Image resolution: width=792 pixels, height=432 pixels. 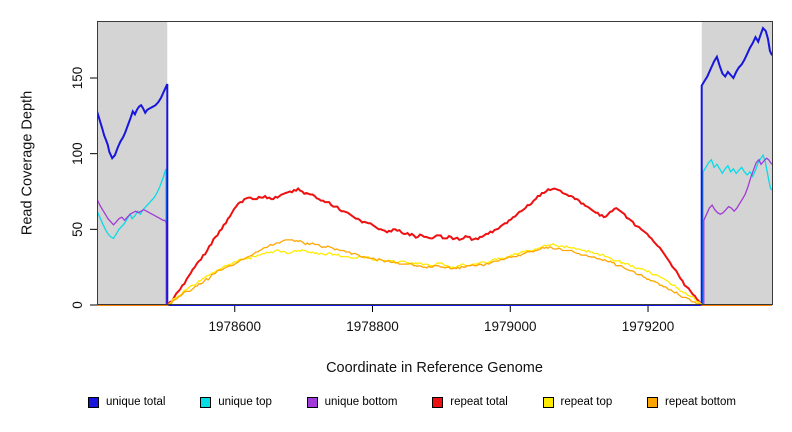 I want to click on y-tick-label: 100, so click(x=77, y=153).